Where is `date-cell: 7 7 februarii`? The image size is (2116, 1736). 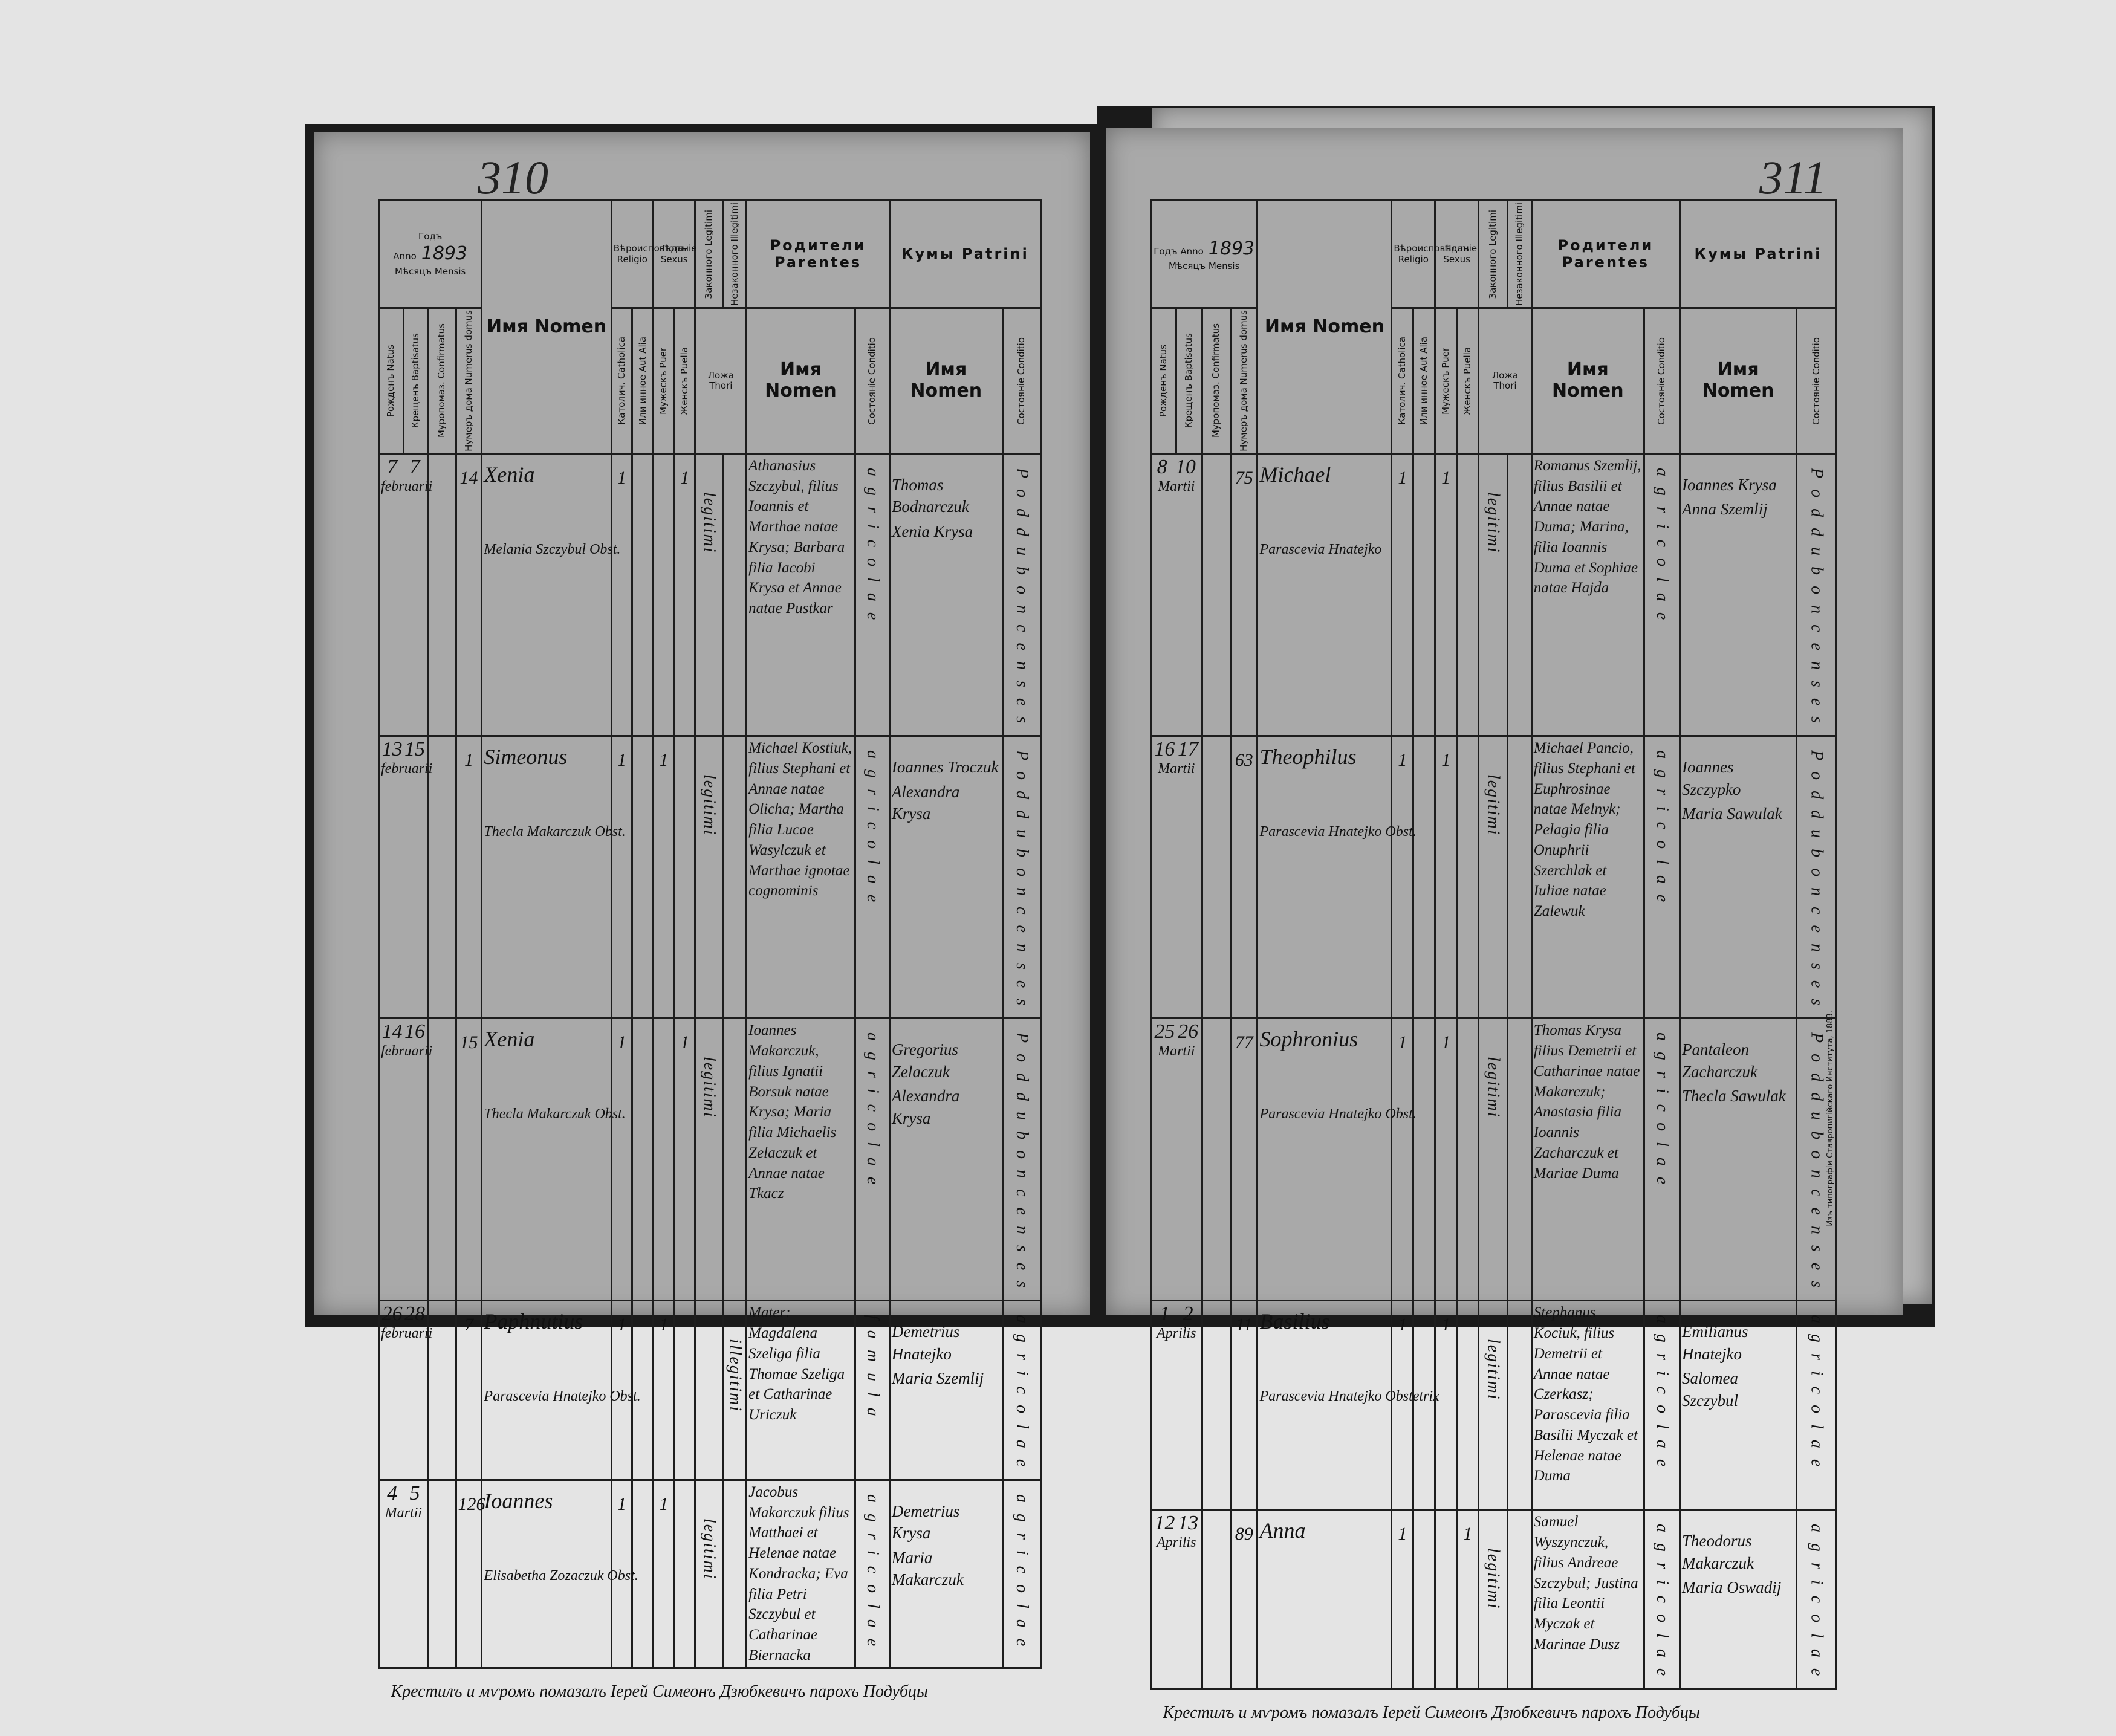 date-cell: 7 7 februarii is located at coordinates (405, 594).